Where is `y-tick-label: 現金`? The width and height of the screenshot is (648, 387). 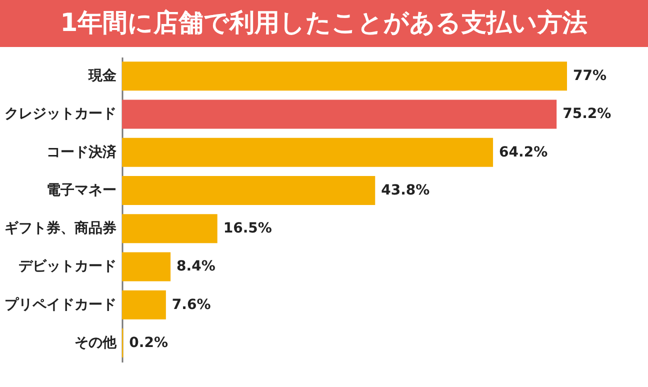 y-tick-label: 現金 is located at coordinates (103, 76).